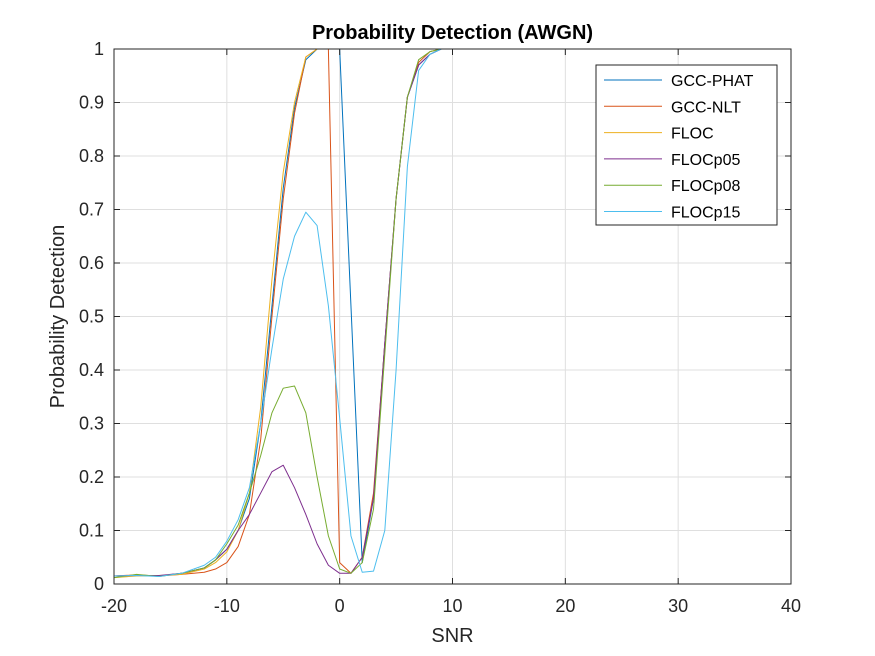 Image resolution: width=875 pixels, height=656 pixels. Describe the element at coordinates (99, 584) in the screenshot. I see `y-tick-label: 0` at that location.